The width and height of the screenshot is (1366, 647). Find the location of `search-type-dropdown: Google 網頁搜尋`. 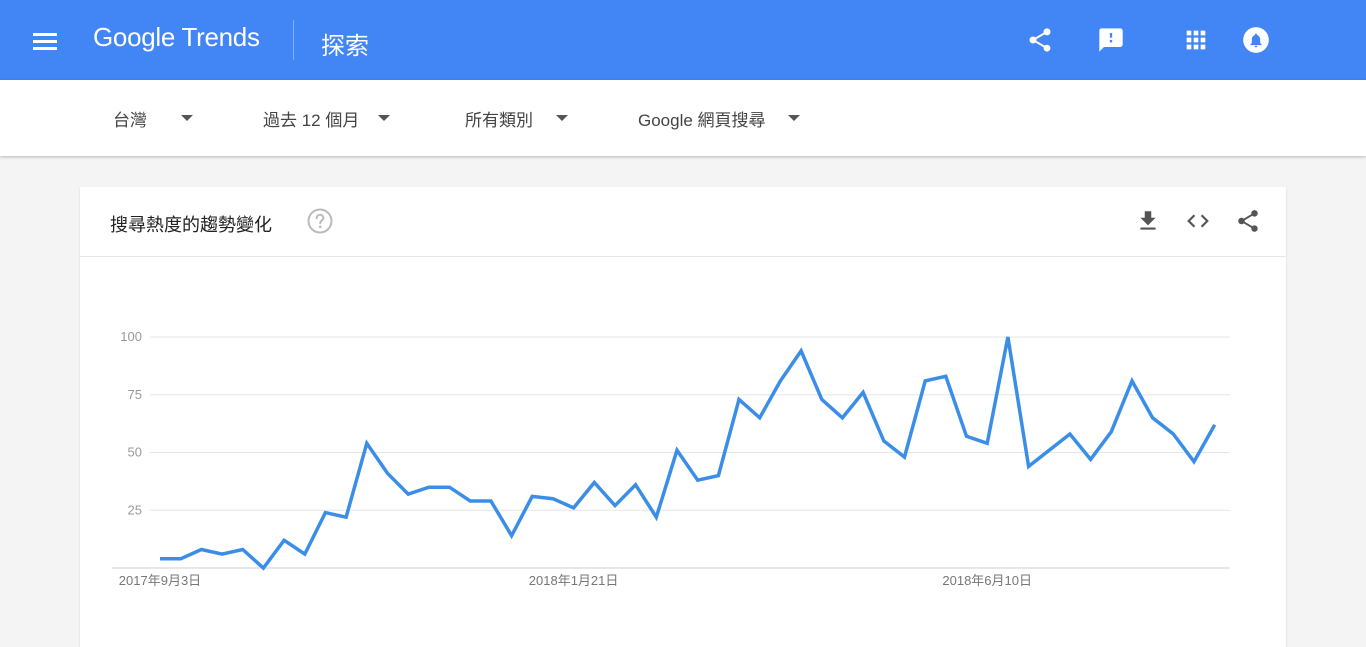

search-type-dropdown: Google 網頁搜尋 is located at coordinates (721, 118).